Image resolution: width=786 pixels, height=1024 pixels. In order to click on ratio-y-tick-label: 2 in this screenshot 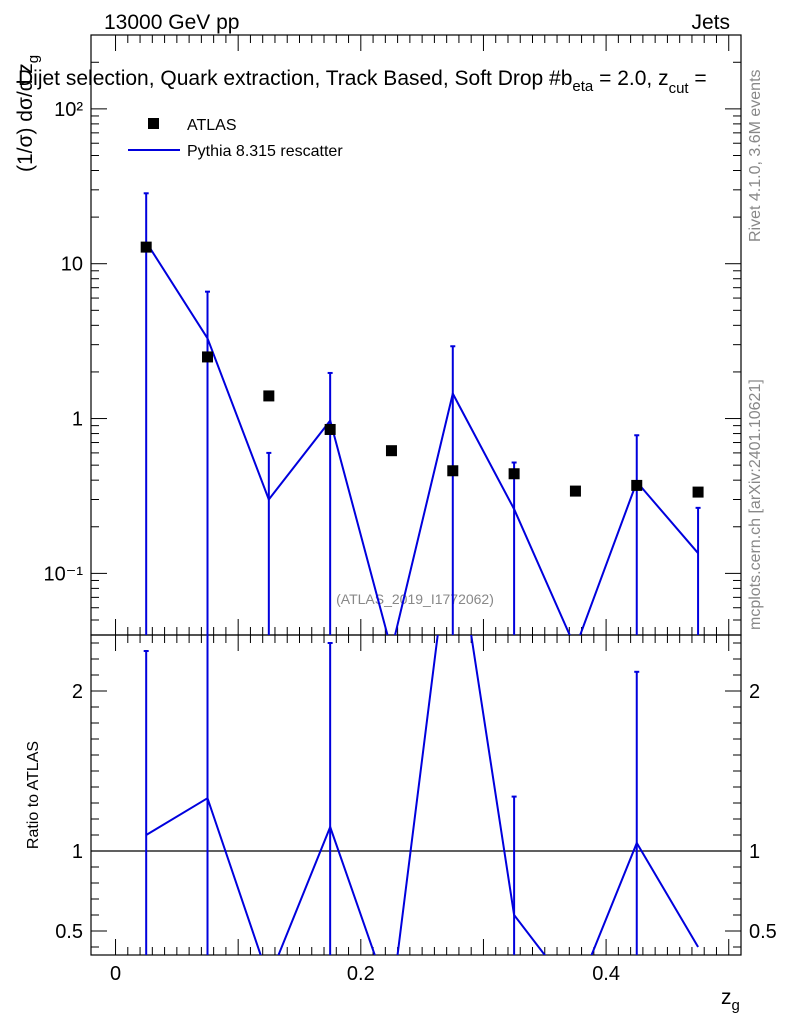, I will do `click(77, 692)`.